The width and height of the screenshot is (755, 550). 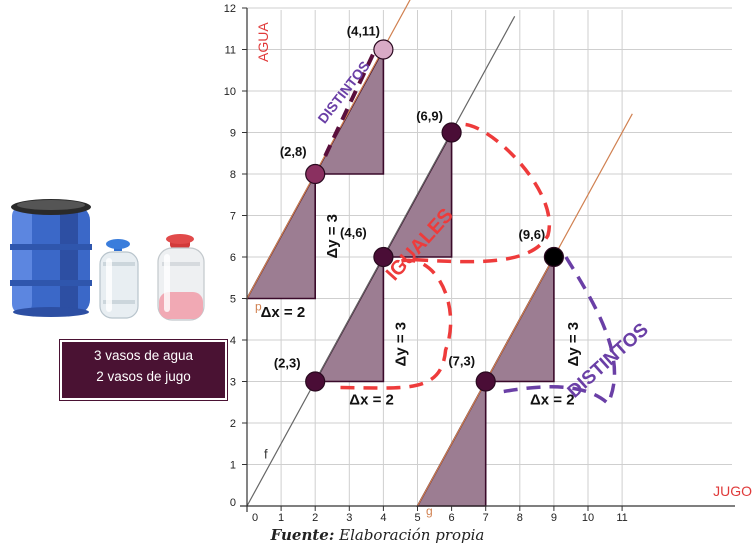 I want to click on dashed-loop-lower, so click(x=393, y=324).